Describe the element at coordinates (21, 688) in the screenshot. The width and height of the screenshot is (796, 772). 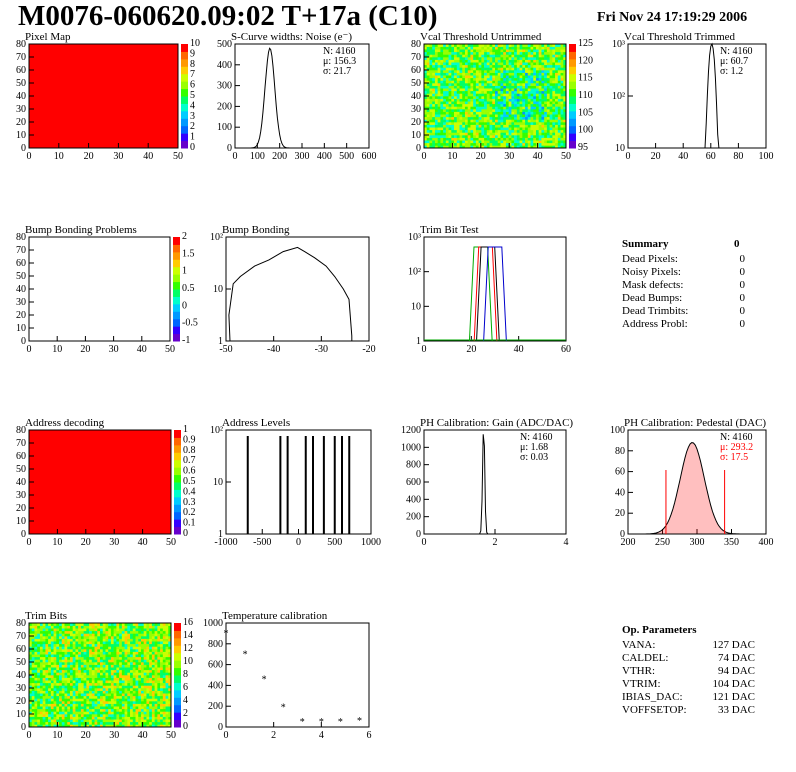
I see `y-tick-label: 30` at that location.